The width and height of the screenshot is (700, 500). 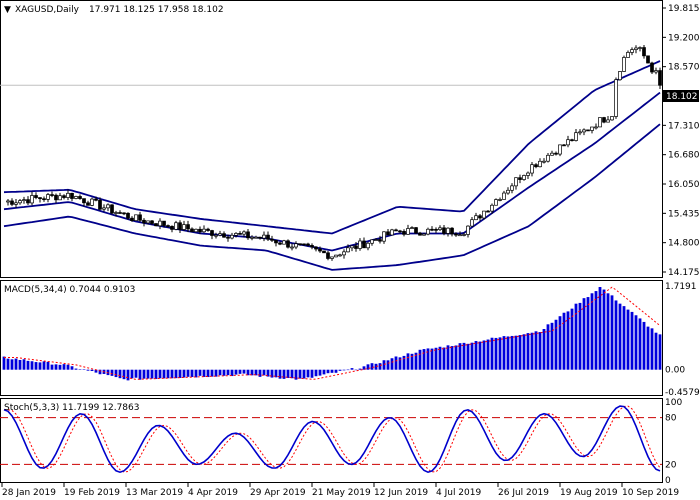 I want to click on price-tick-label: 18.570, so click(x=684, y=68).